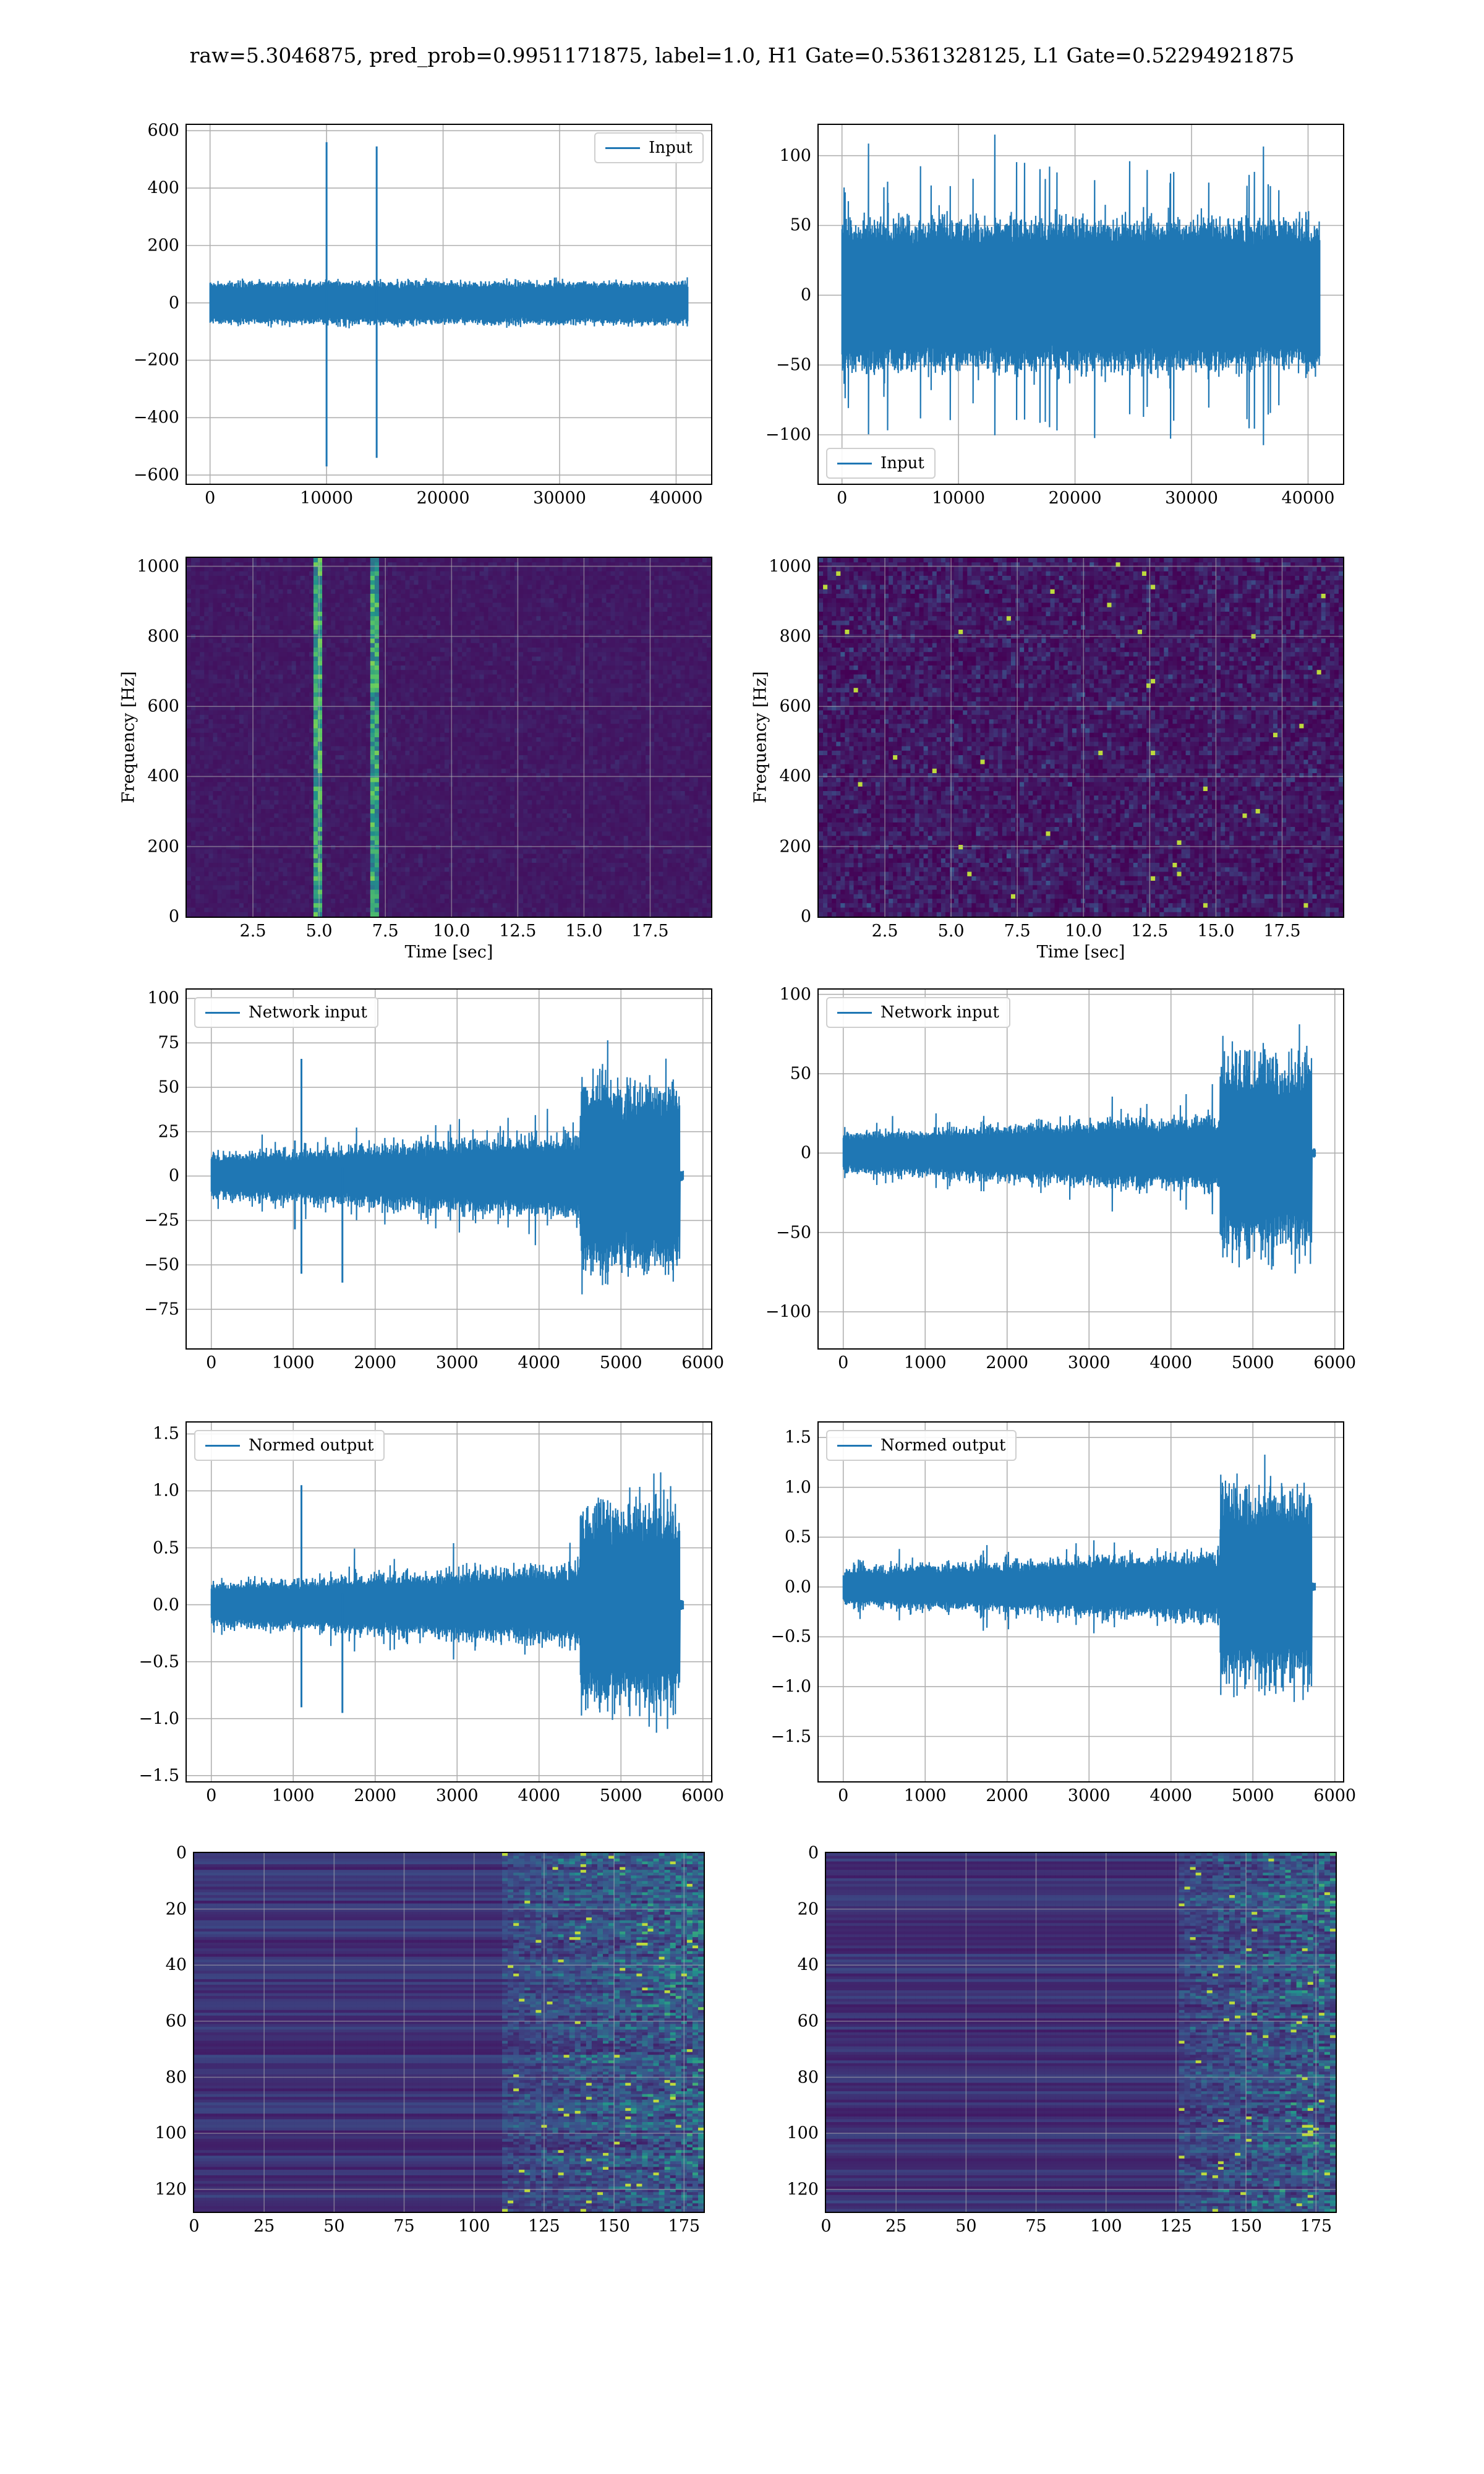  I want to click on h1-normed-output-ytick-3: 0.0, so click(166, 1604).